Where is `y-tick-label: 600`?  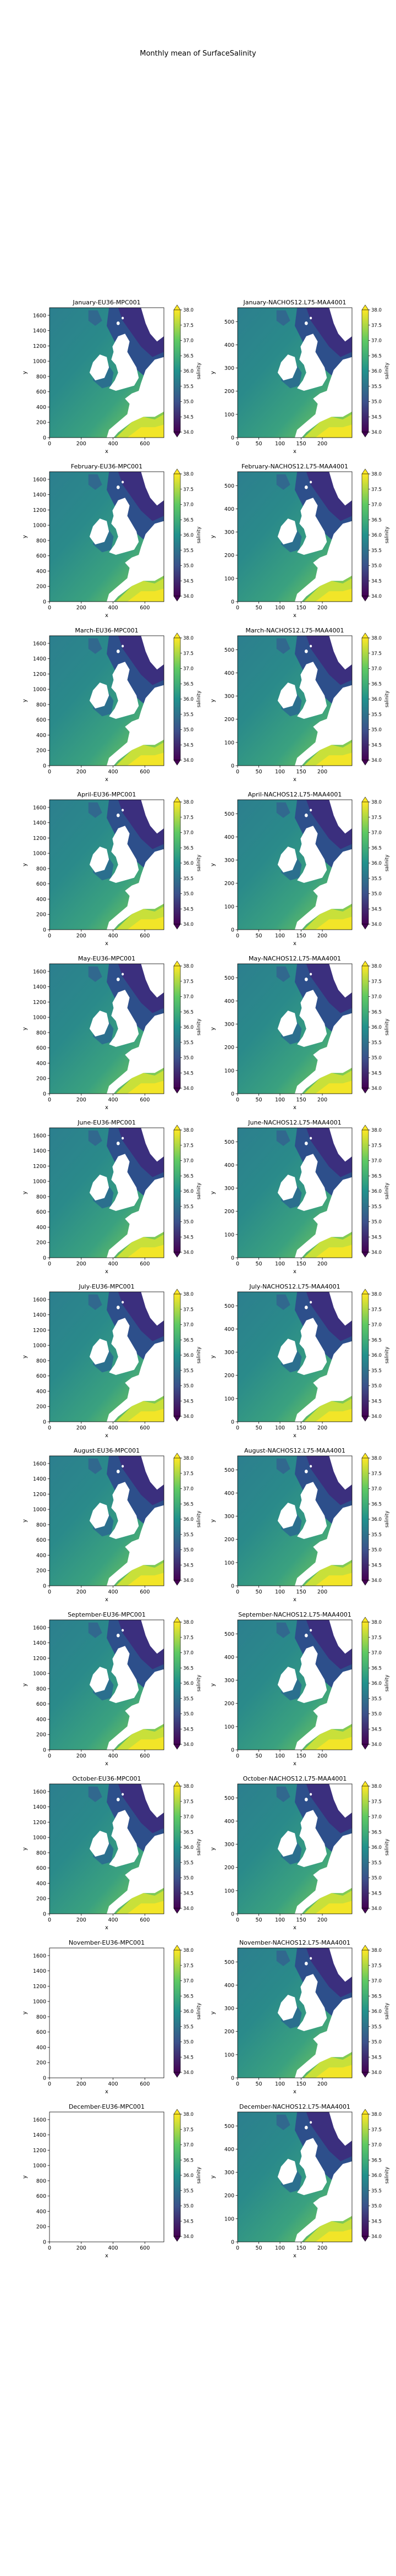 y-tick-label: 600 is located at coordinates (41, 1704).